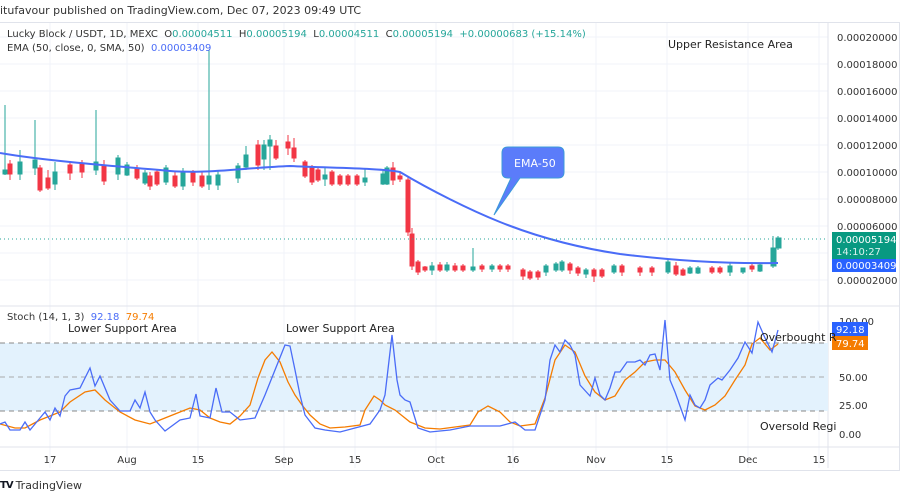  What do you see at coordinates (867, 281) in the screenshot?
I see `svg-text: 0.00002000` at bounding box center [867, 281].